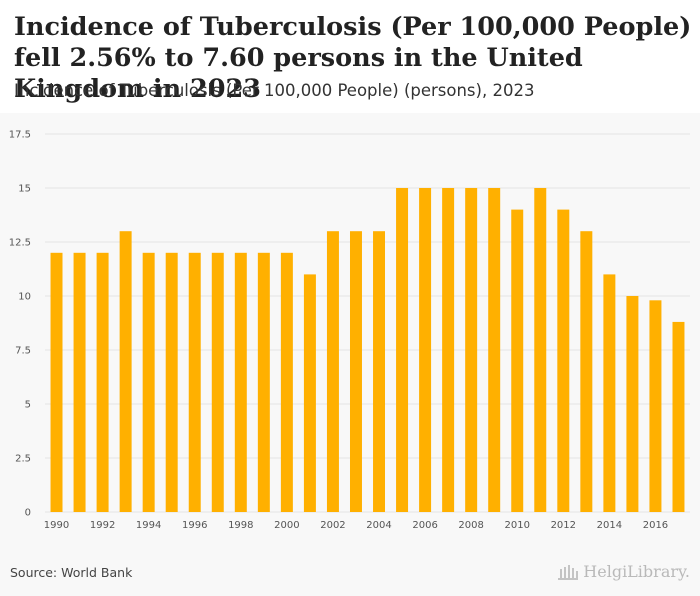 The width and height of the screenshot is (700, 596). Describe the element at coordinates (24, 297) in the screenshot. I see `y-tick-label: 10` at that location.